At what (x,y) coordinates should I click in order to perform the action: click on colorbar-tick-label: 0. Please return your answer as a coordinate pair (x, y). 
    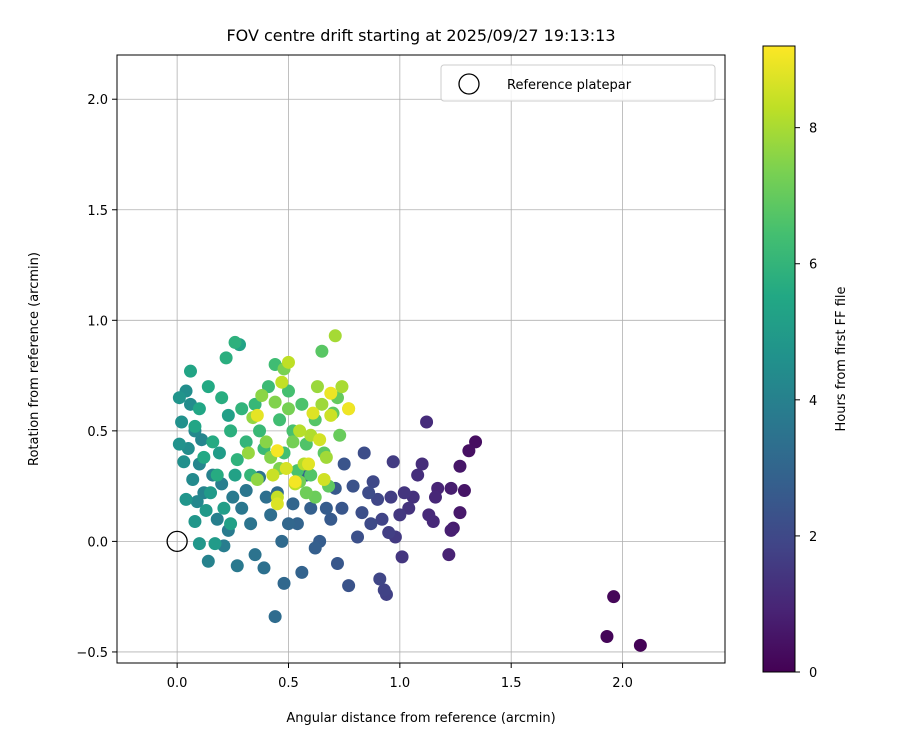
    Looking at the image, I should click on (813, 673).